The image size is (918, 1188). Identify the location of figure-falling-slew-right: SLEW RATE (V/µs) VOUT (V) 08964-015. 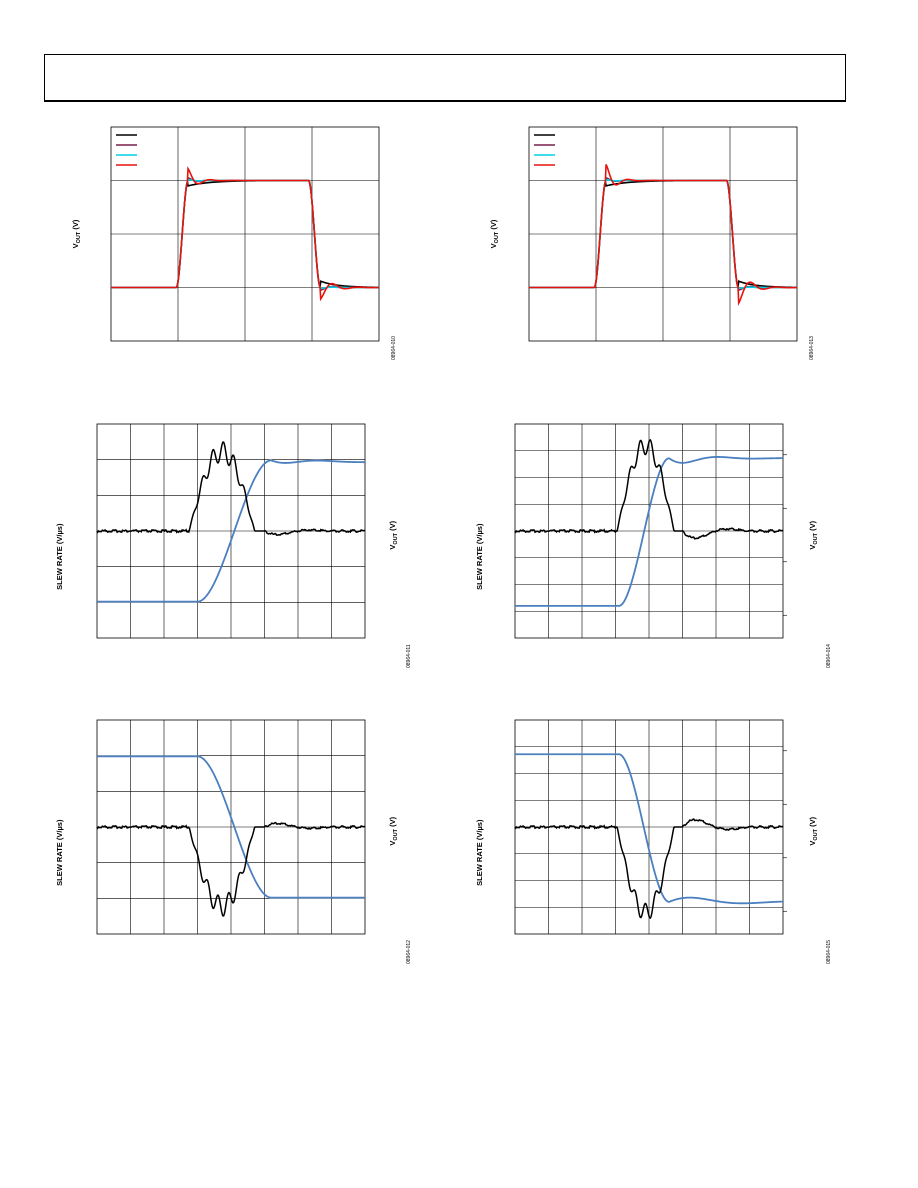
(655, 844).